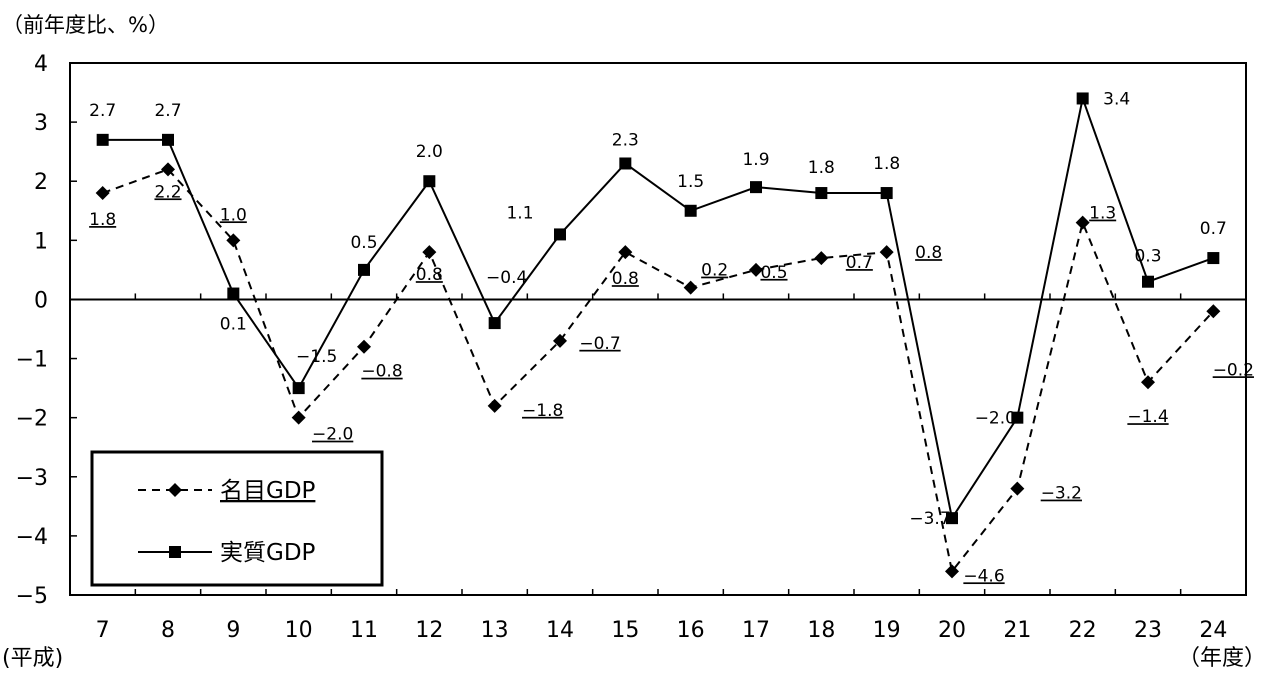  Describe the element at coordinates (85, 25) in the screenshot. I see `y-unit-label: （前年度比、%）` at that location.